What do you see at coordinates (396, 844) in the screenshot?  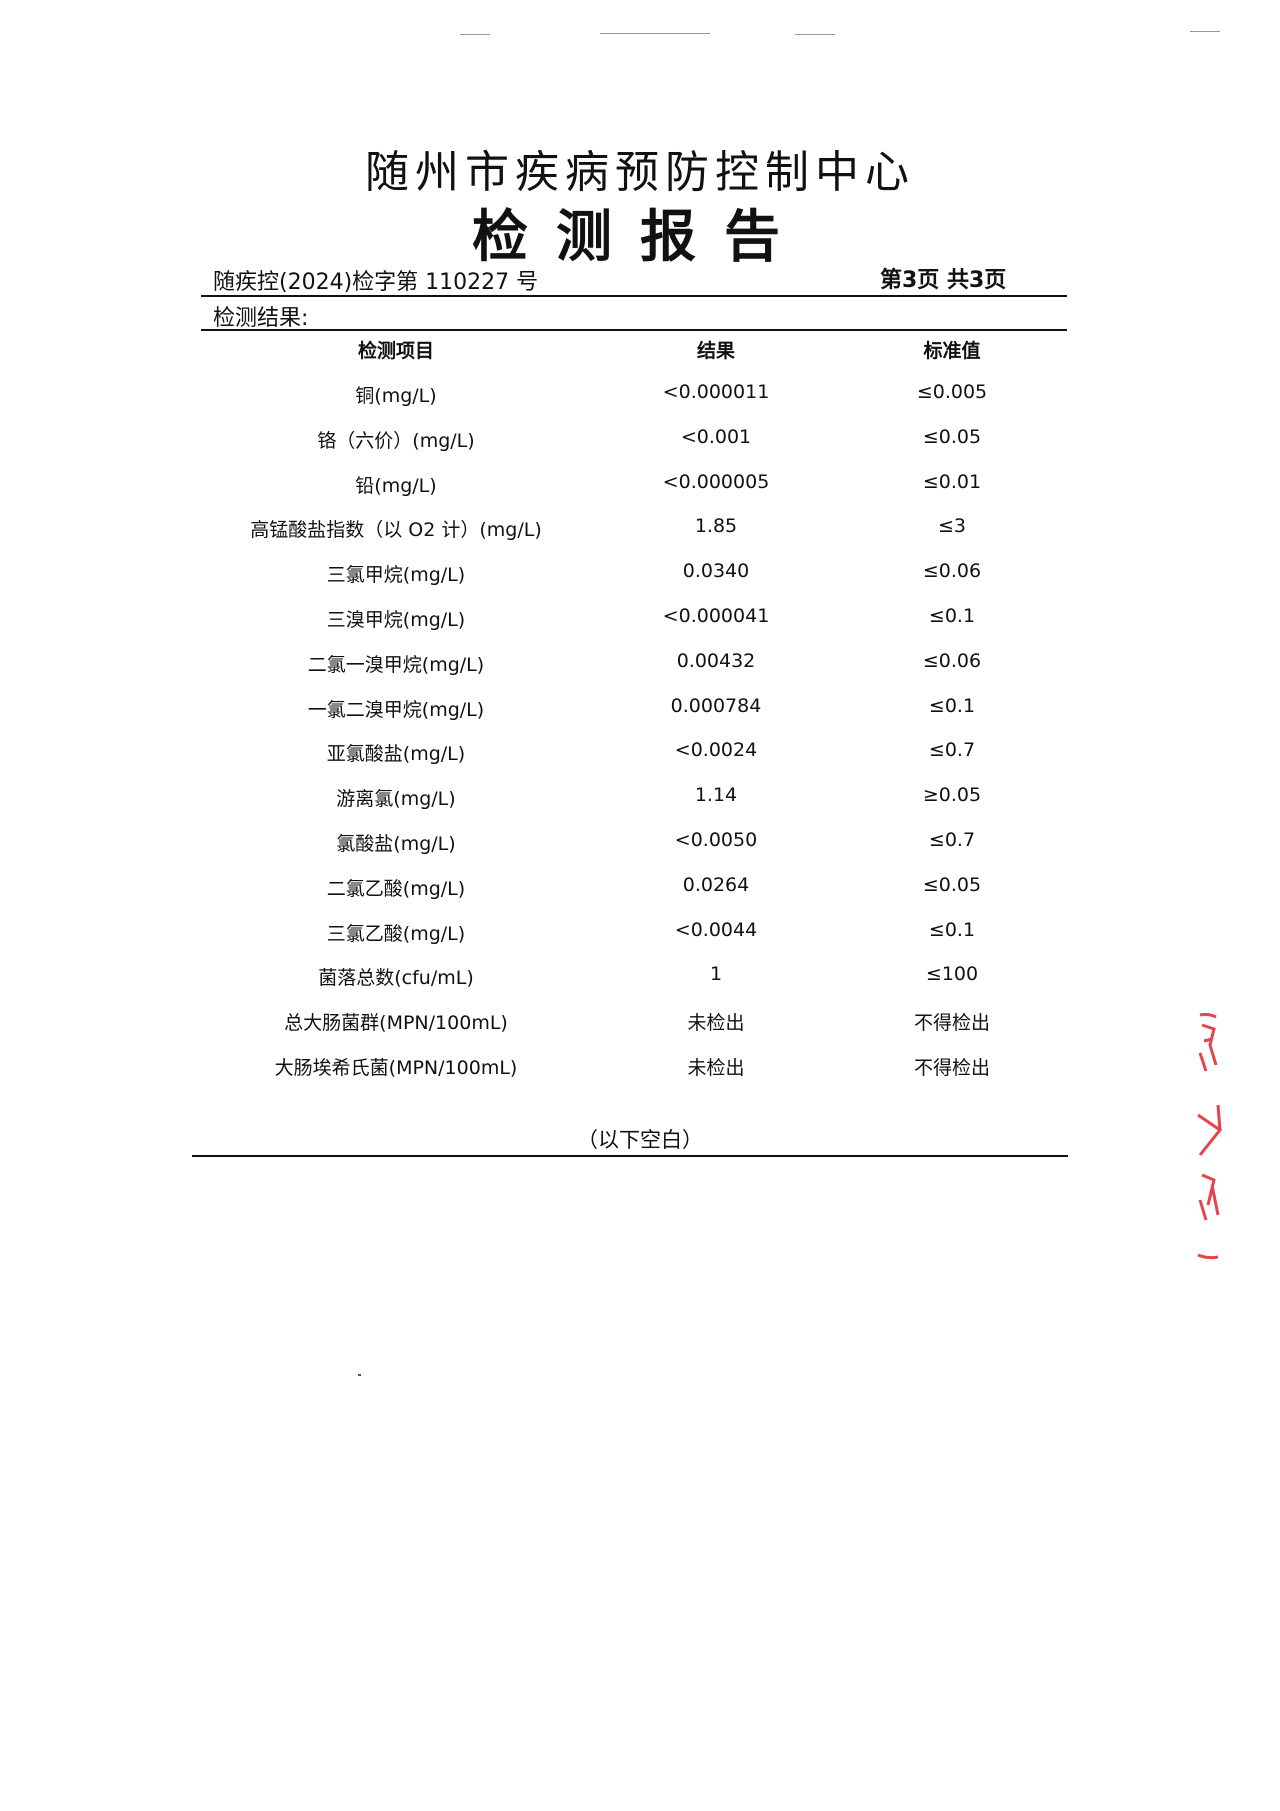 I see `item-cell: 氯酸盐(mg/L)` at bounding box center [396, 844].